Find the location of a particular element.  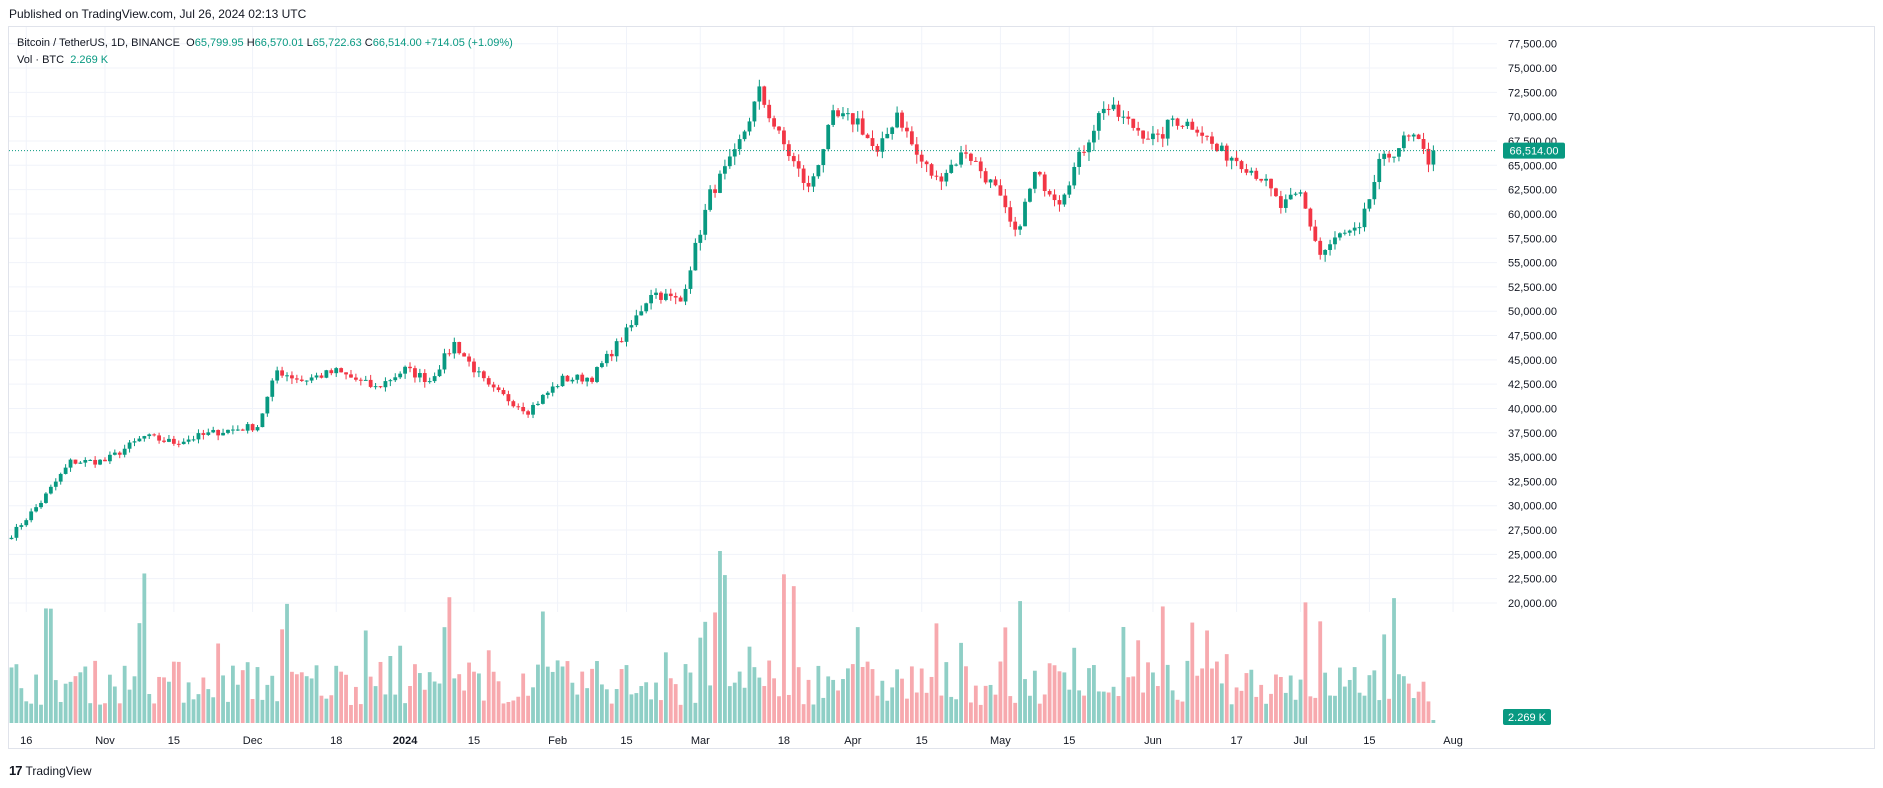

footer-brand: 17 TradingView is located at coordinates (50, 770).